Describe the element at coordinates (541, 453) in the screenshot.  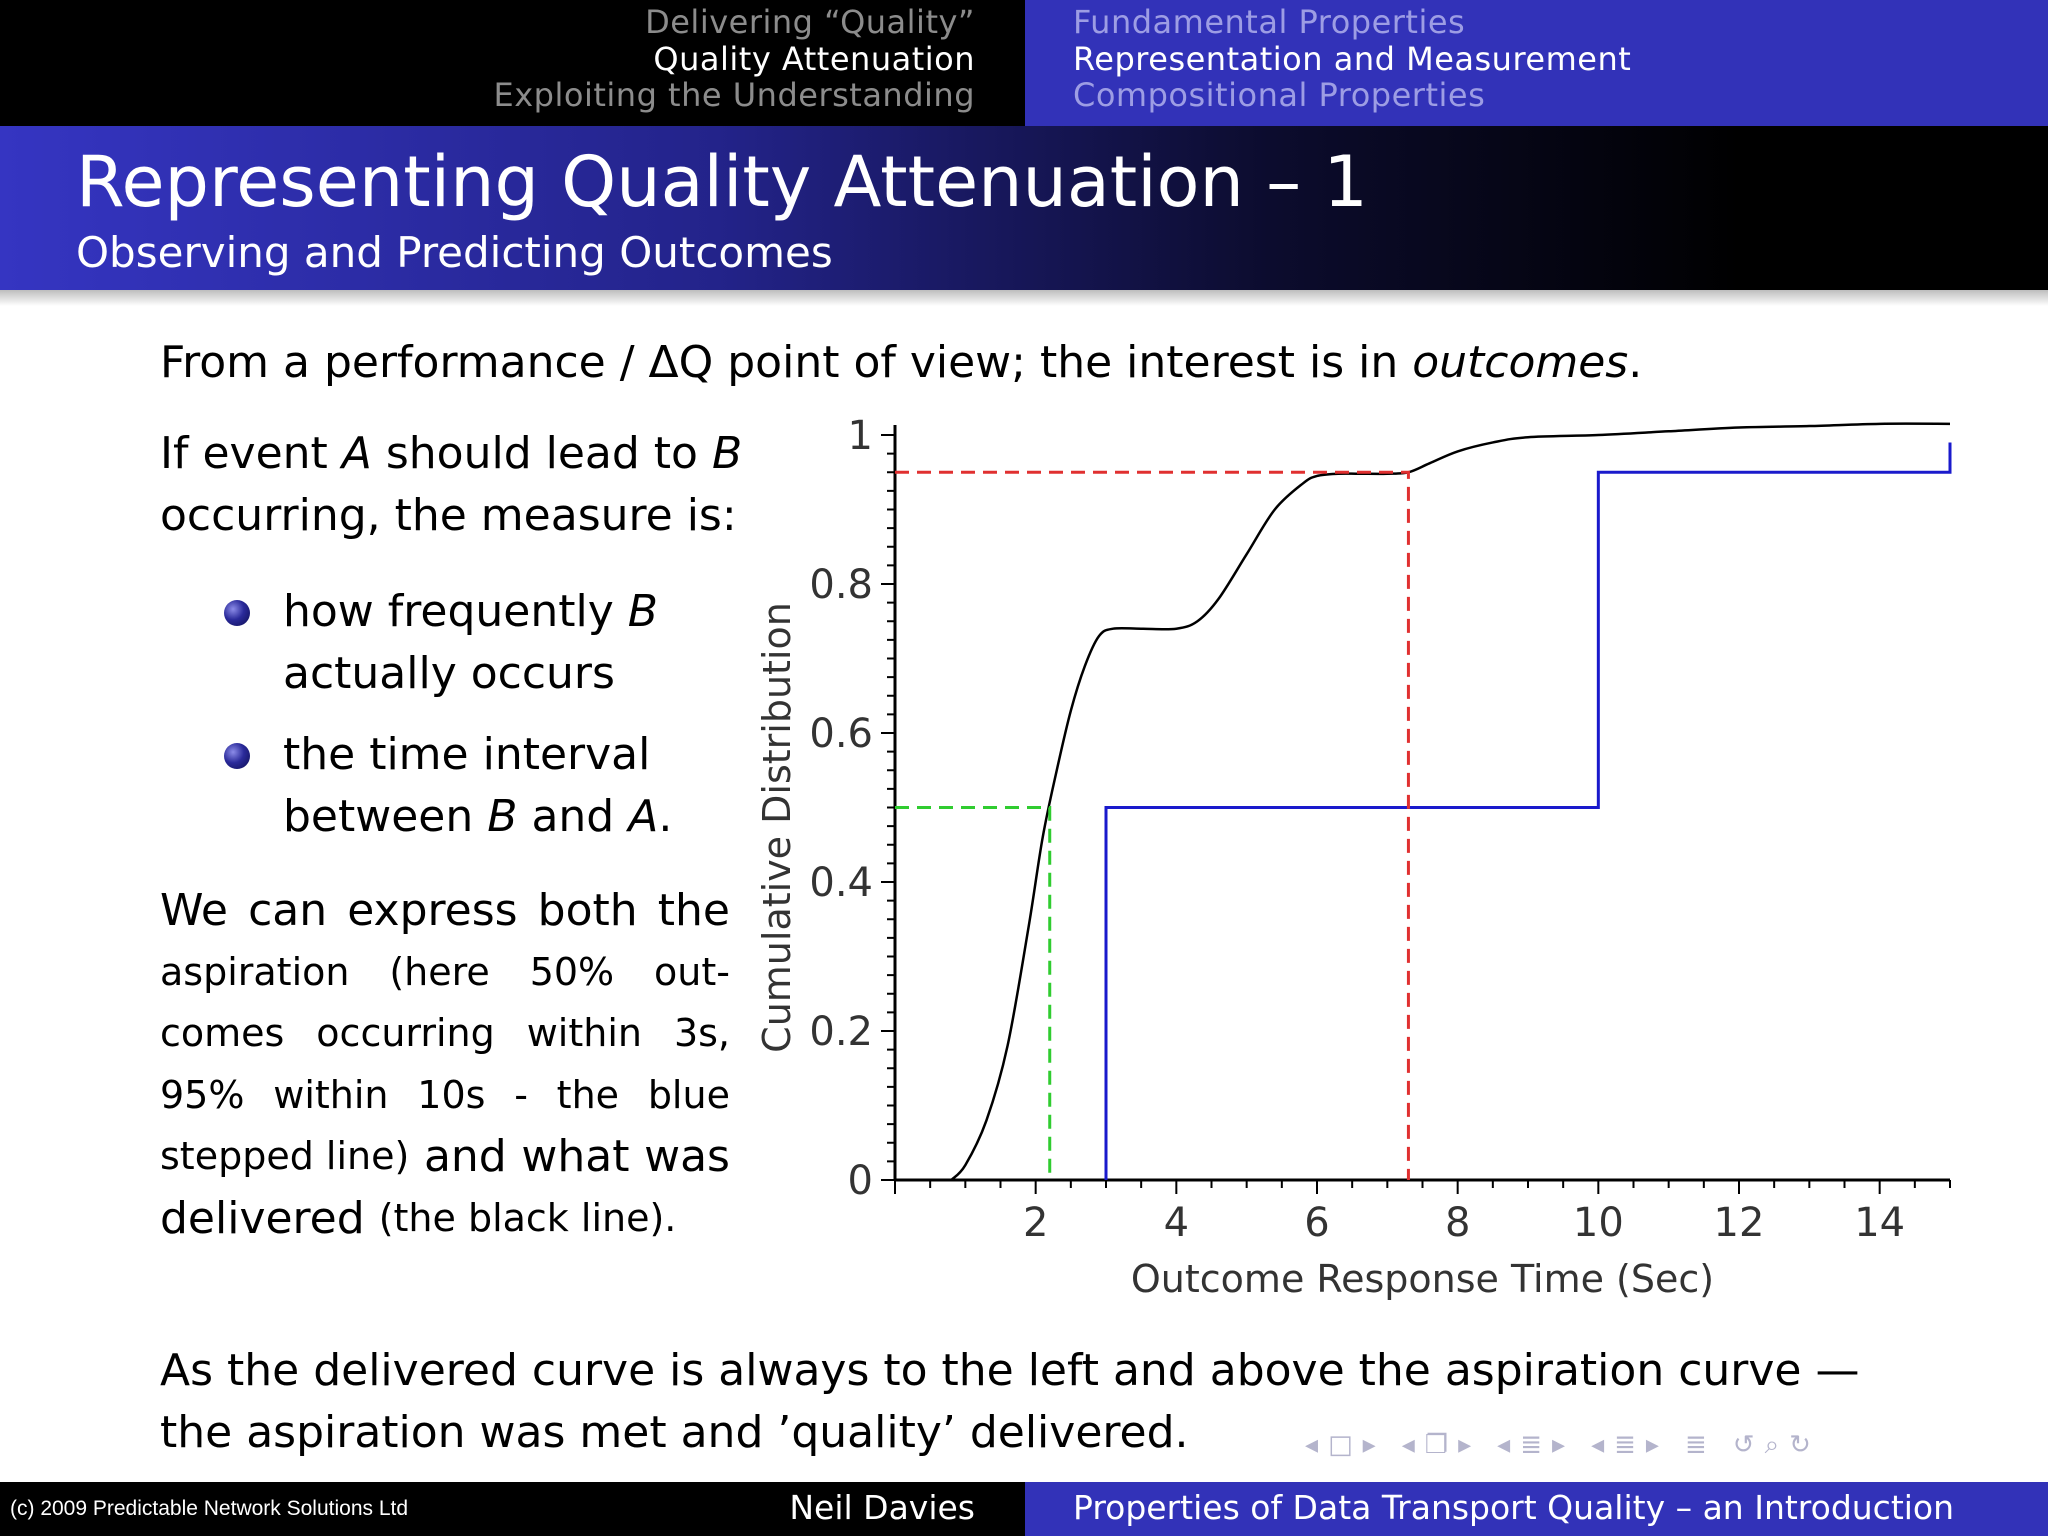
I see `lead-text: should lead to` at that location.